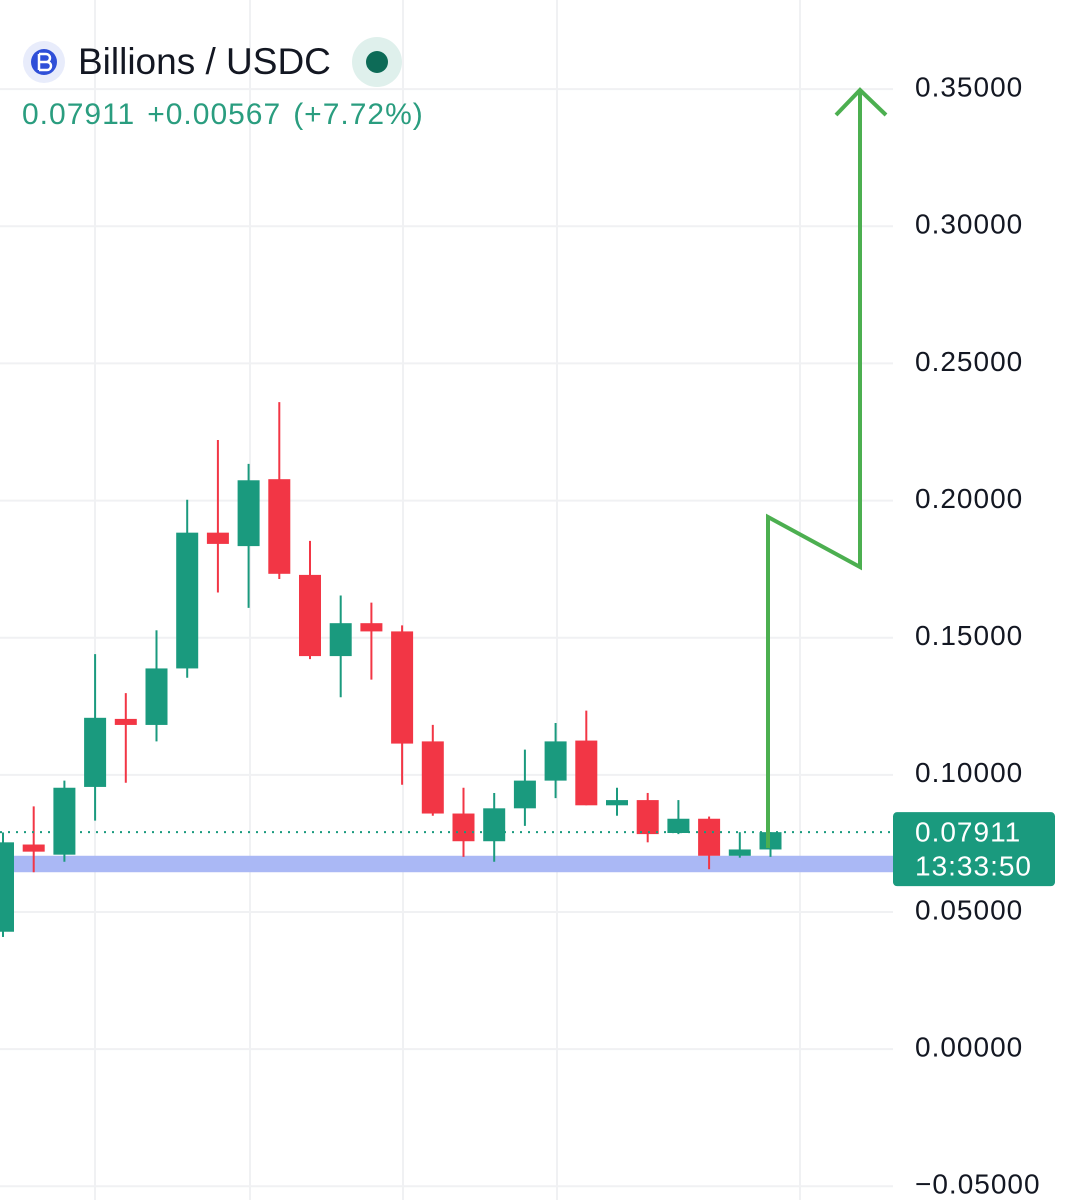 This screenshot has width=1078, height=1200. What do you see at coordinates (974, 849) in the screenshot?
I see `price-tag` at bounding box center [974, 849].